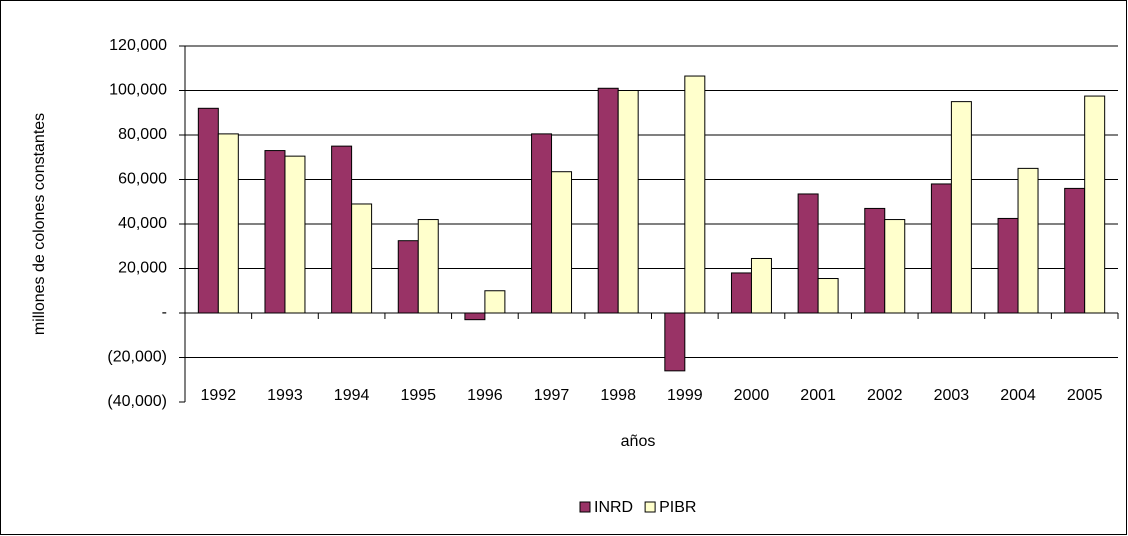  I want to click on y-tick-label: 120,000, so click(138, 45).